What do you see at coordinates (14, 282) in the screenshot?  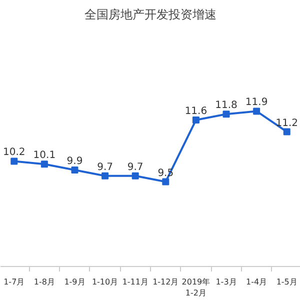 I see `x-tick-label: 1-7月` at bounding box center [14, 282].